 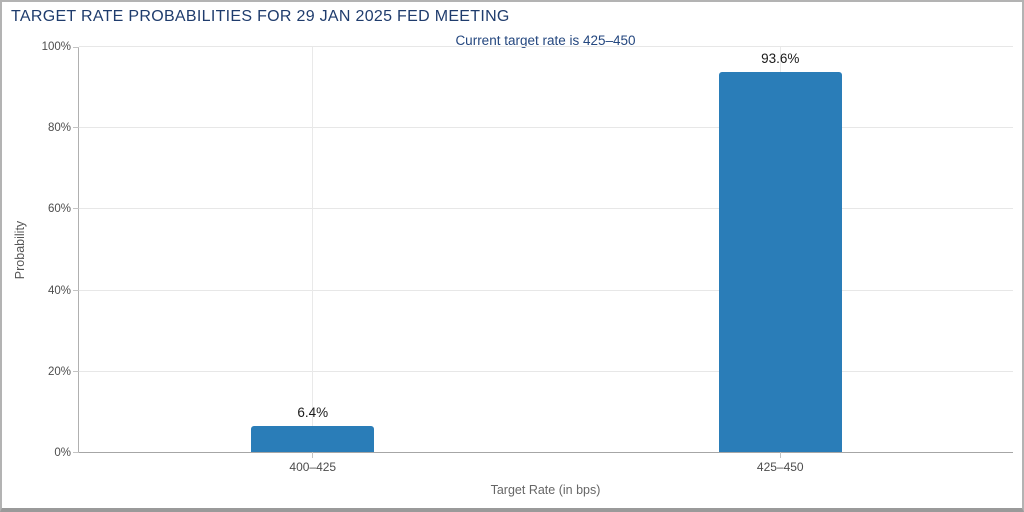 I want to click on y-tick-label: 0%, so click(x=62, y=453).